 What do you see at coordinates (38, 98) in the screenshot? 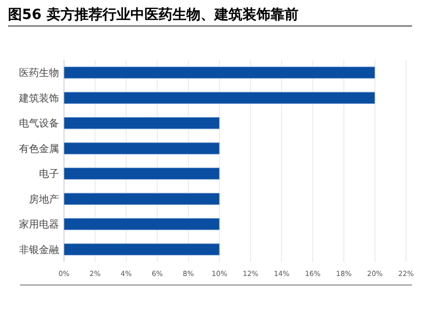
I see `y-tick-label: 建筑装饰` at bounding box center [38, 98].